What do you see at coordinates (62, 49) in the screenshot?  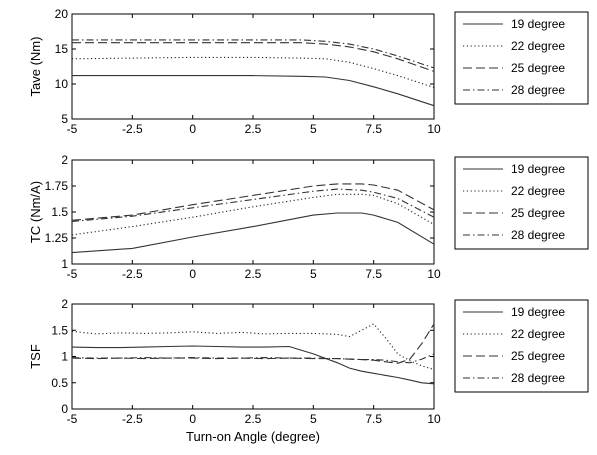 I see `y-tick-label: 15` at bounding box center [62, 49].